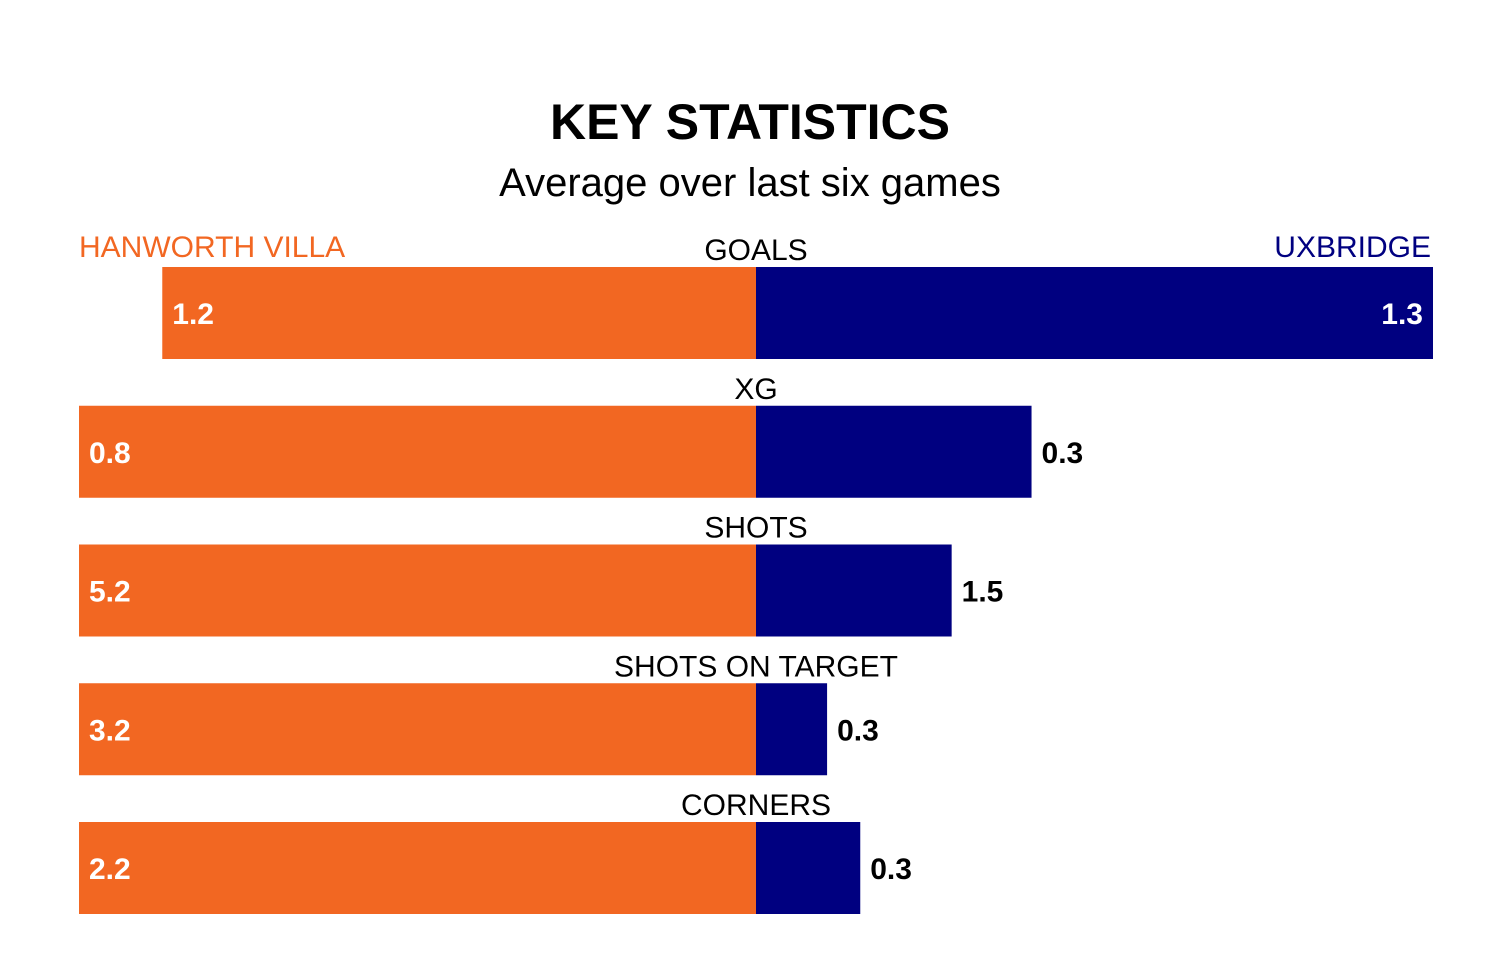 The width and height of the screenshot is (1500, 963). What do you see at coordinates (808, 868) in the screenshot?
I see `bar-away-corners` at bounding box center [808, 868].